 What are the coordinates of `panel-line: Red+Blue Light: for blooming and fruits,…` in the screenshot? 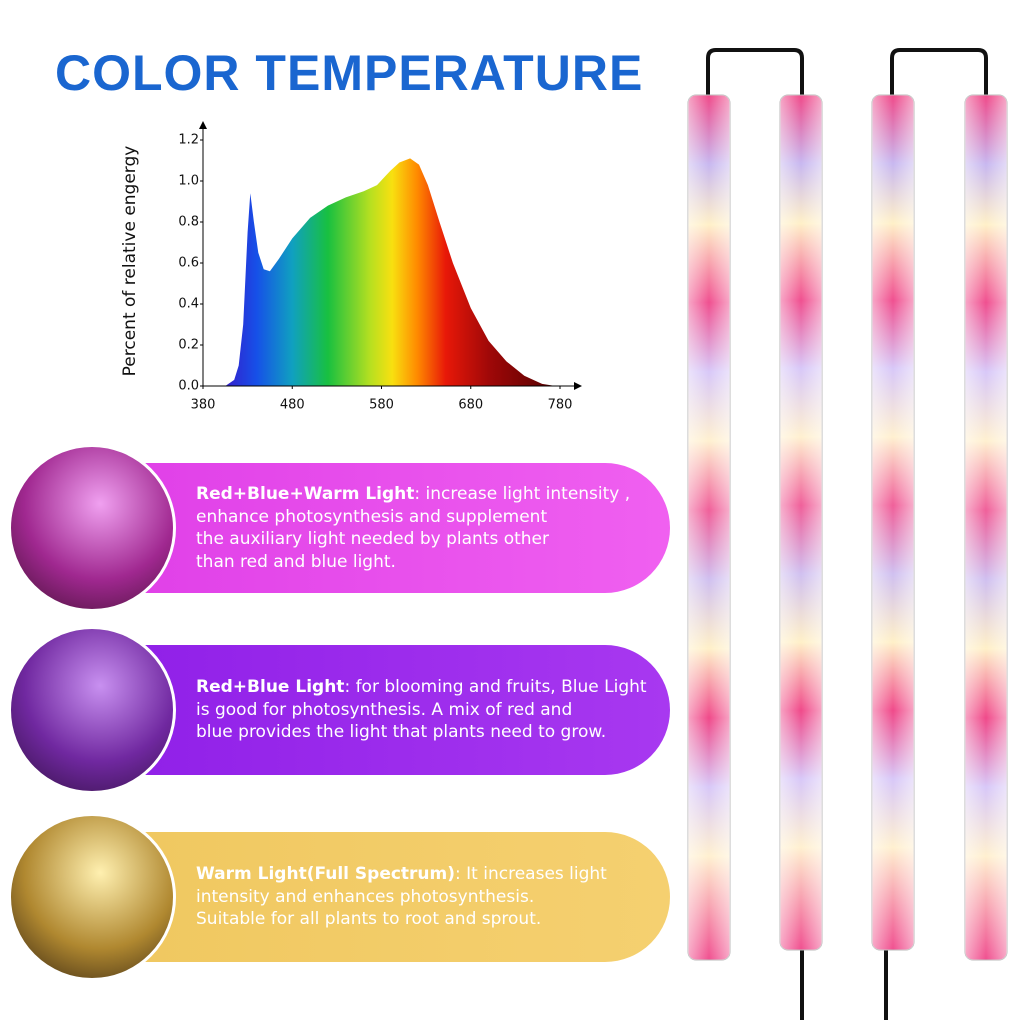 It's located at (433, 687).